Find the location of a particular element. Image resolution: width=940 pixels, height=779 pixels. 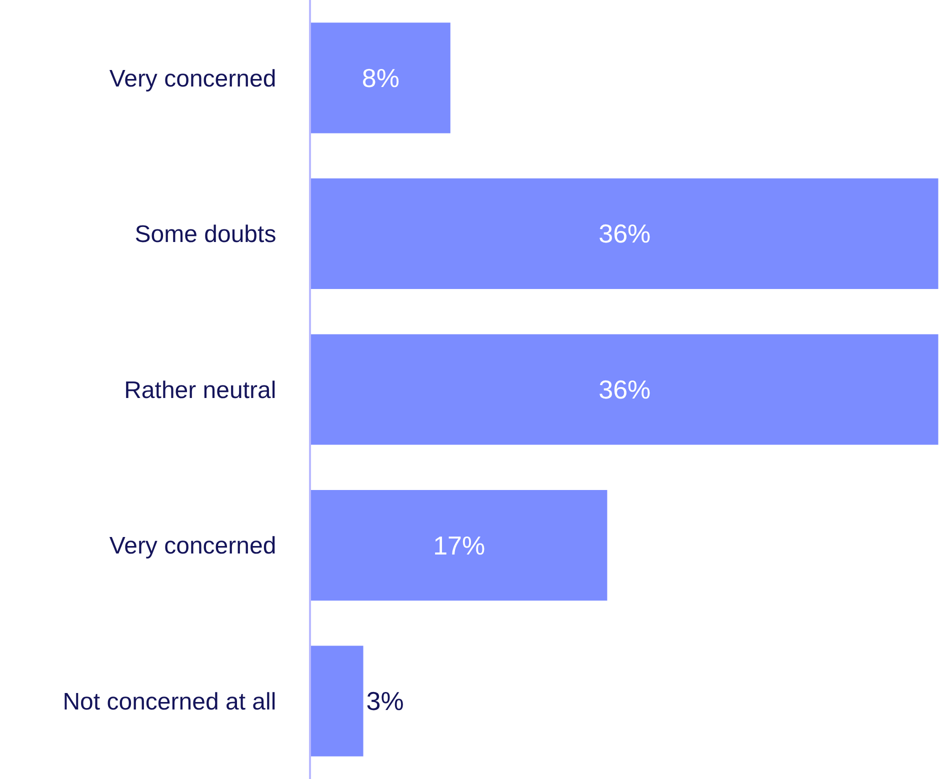

data-label: 3% is located at coordinates (385, 701).